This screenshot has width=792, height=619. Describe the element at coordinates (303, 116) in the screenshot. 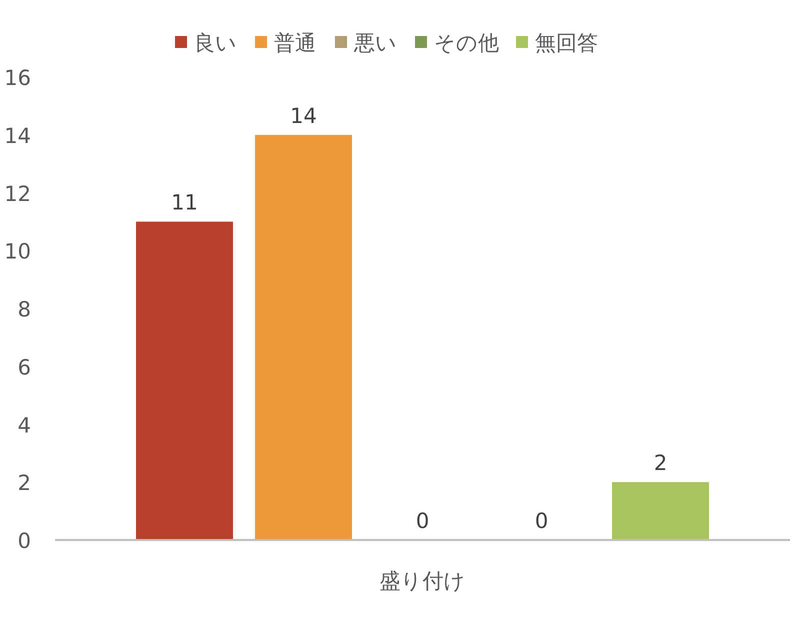

I see `data-label: 14` at that location.